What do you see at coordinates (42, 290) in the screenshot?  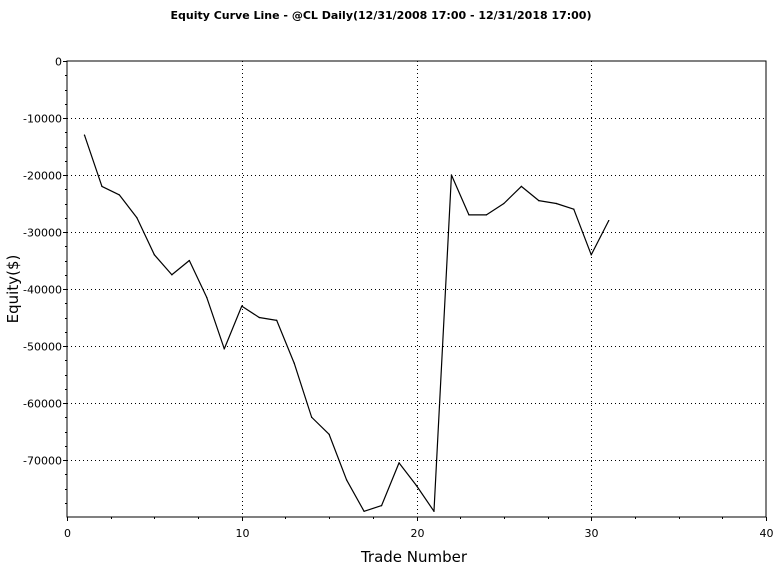 I see `y-tick-label: -40000` at bounding box center [42, 290].